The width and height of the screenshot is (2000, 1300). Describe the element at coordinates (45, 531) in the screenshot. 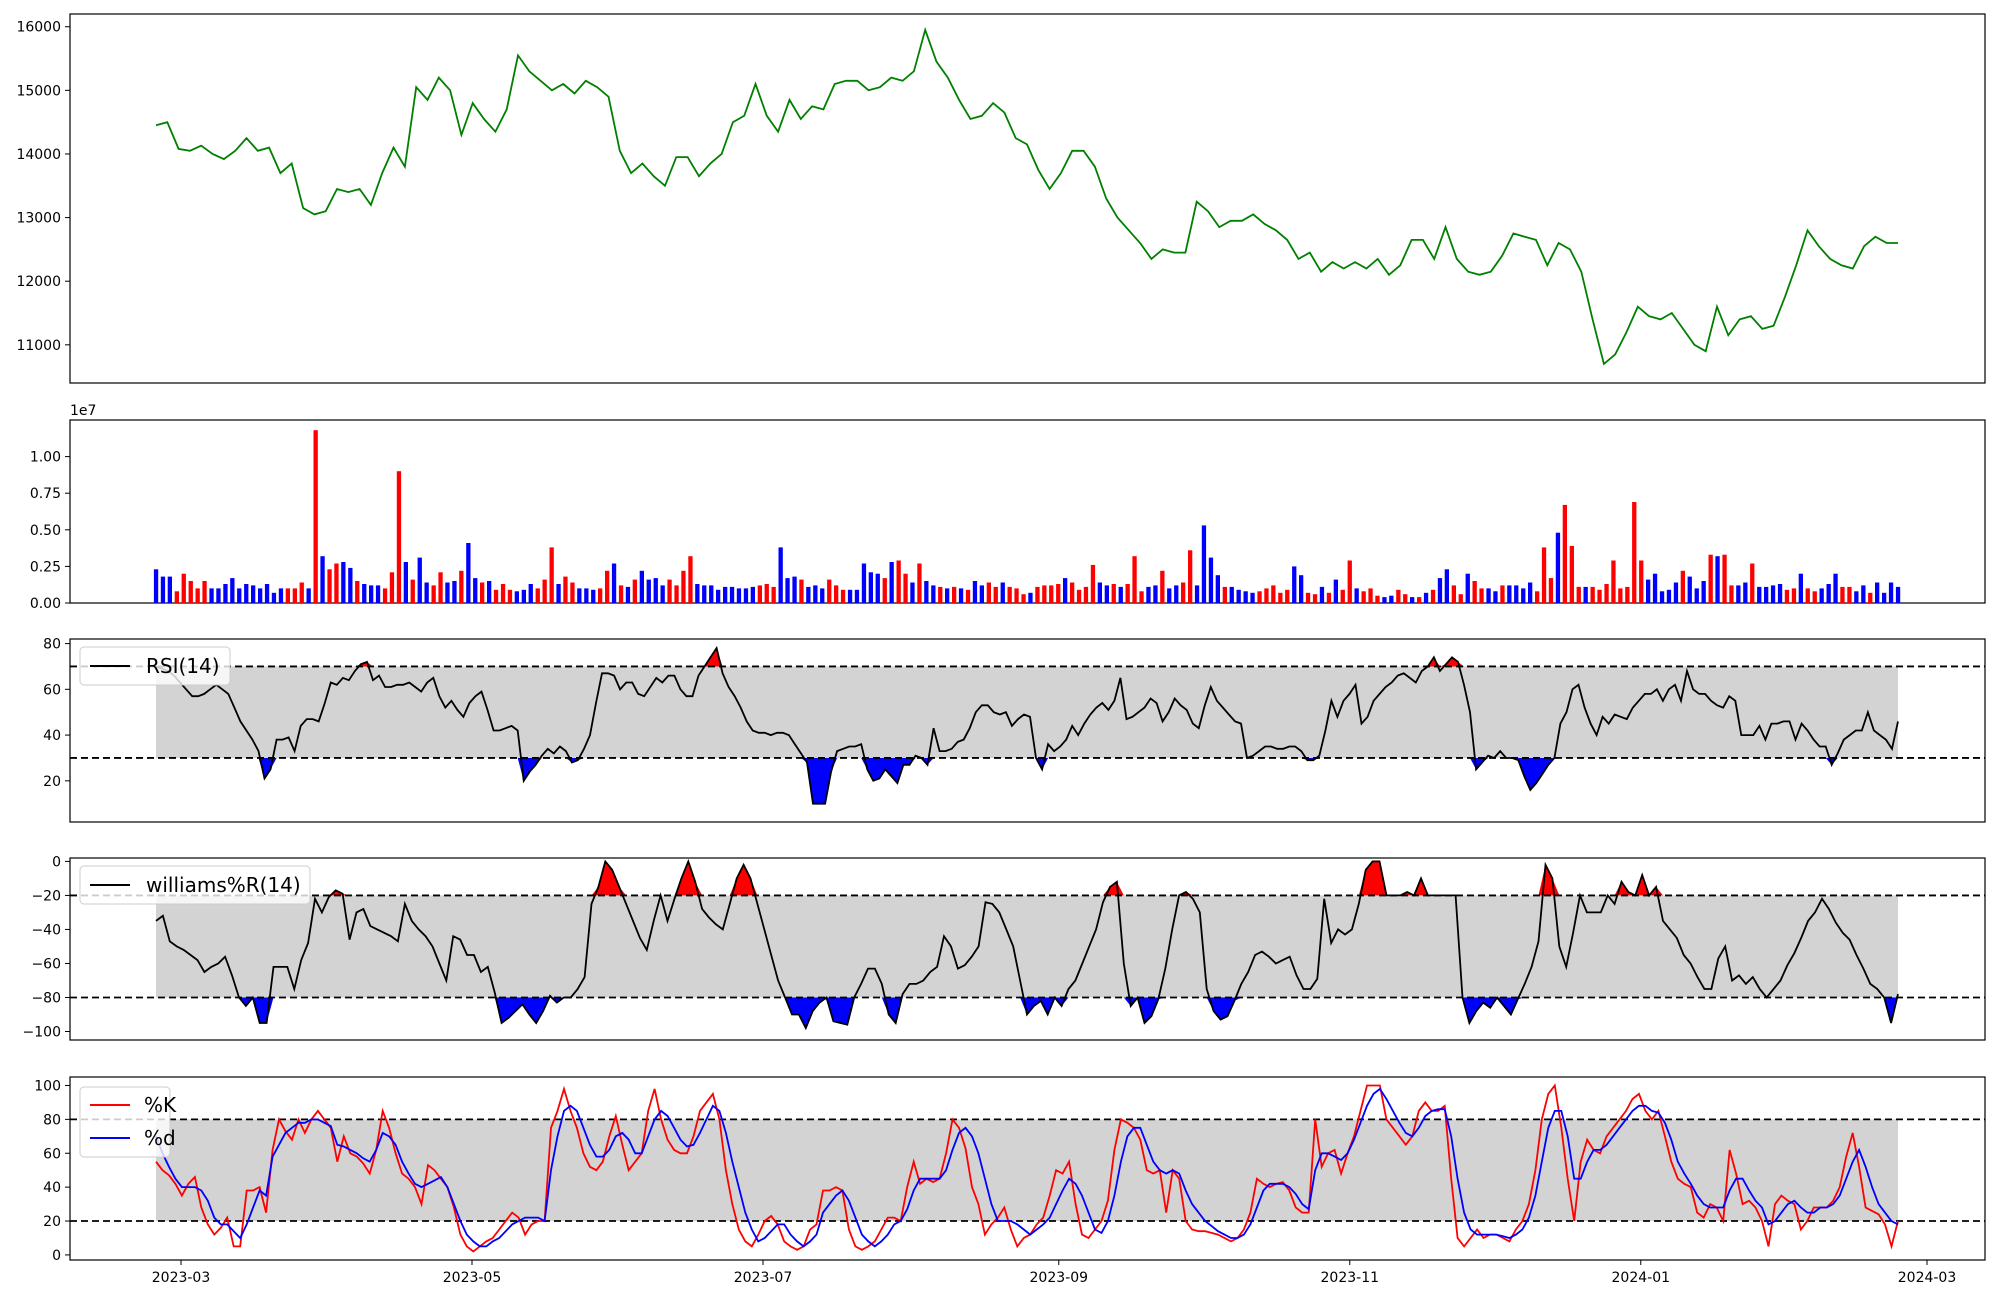

I see `y-tick-label: 0.50` at that location.